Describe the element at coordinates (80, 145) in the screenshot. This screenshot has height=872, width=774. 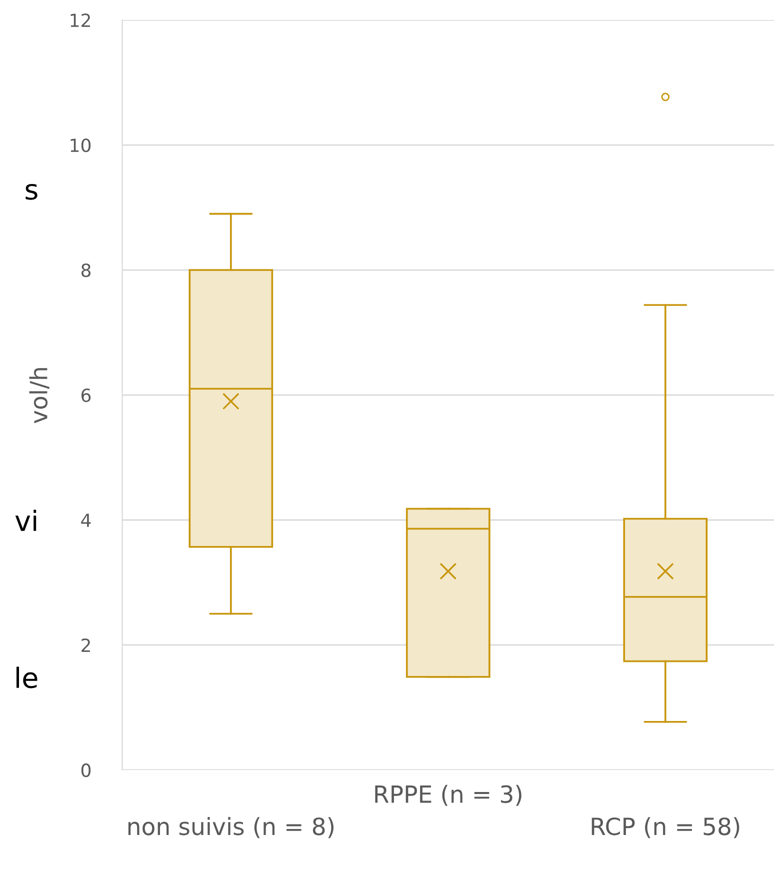
I see `y-tick-label: 10` at that location.